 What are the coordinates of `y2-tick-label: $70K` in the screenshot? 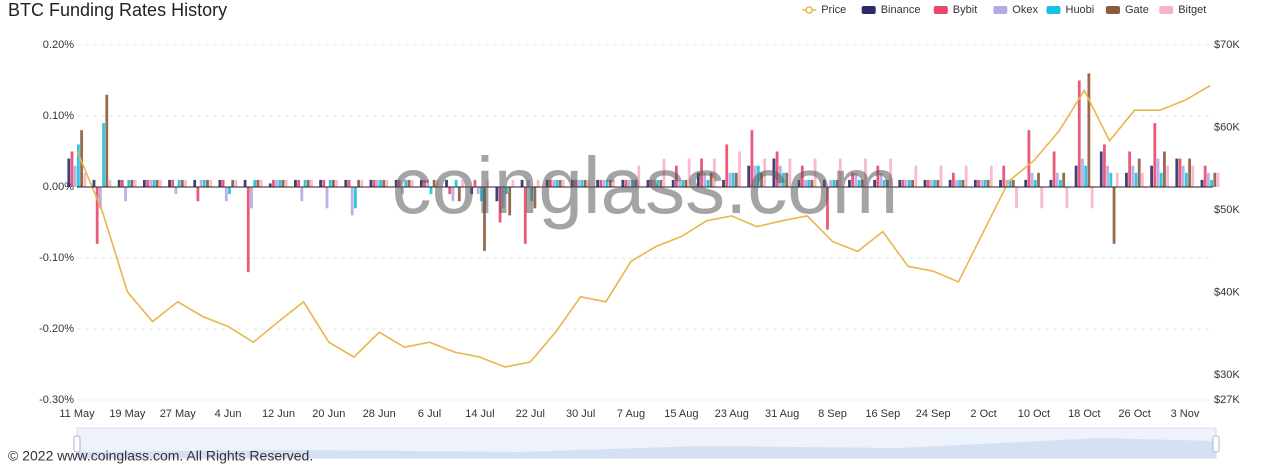 It's located at (1227, 45).